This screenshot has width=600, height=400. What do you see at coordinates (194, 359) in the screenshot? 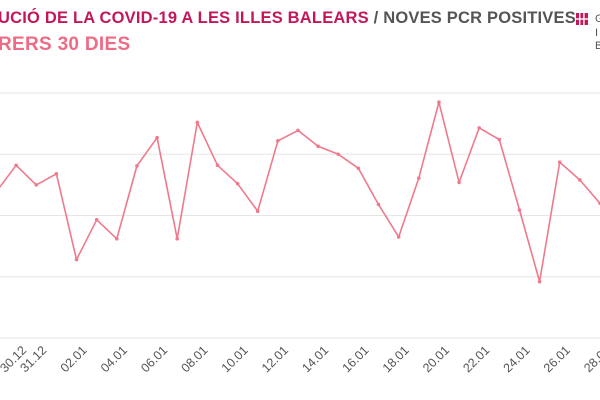
I see `x-tick-label: 08.01` at bounding box center [194, 359].